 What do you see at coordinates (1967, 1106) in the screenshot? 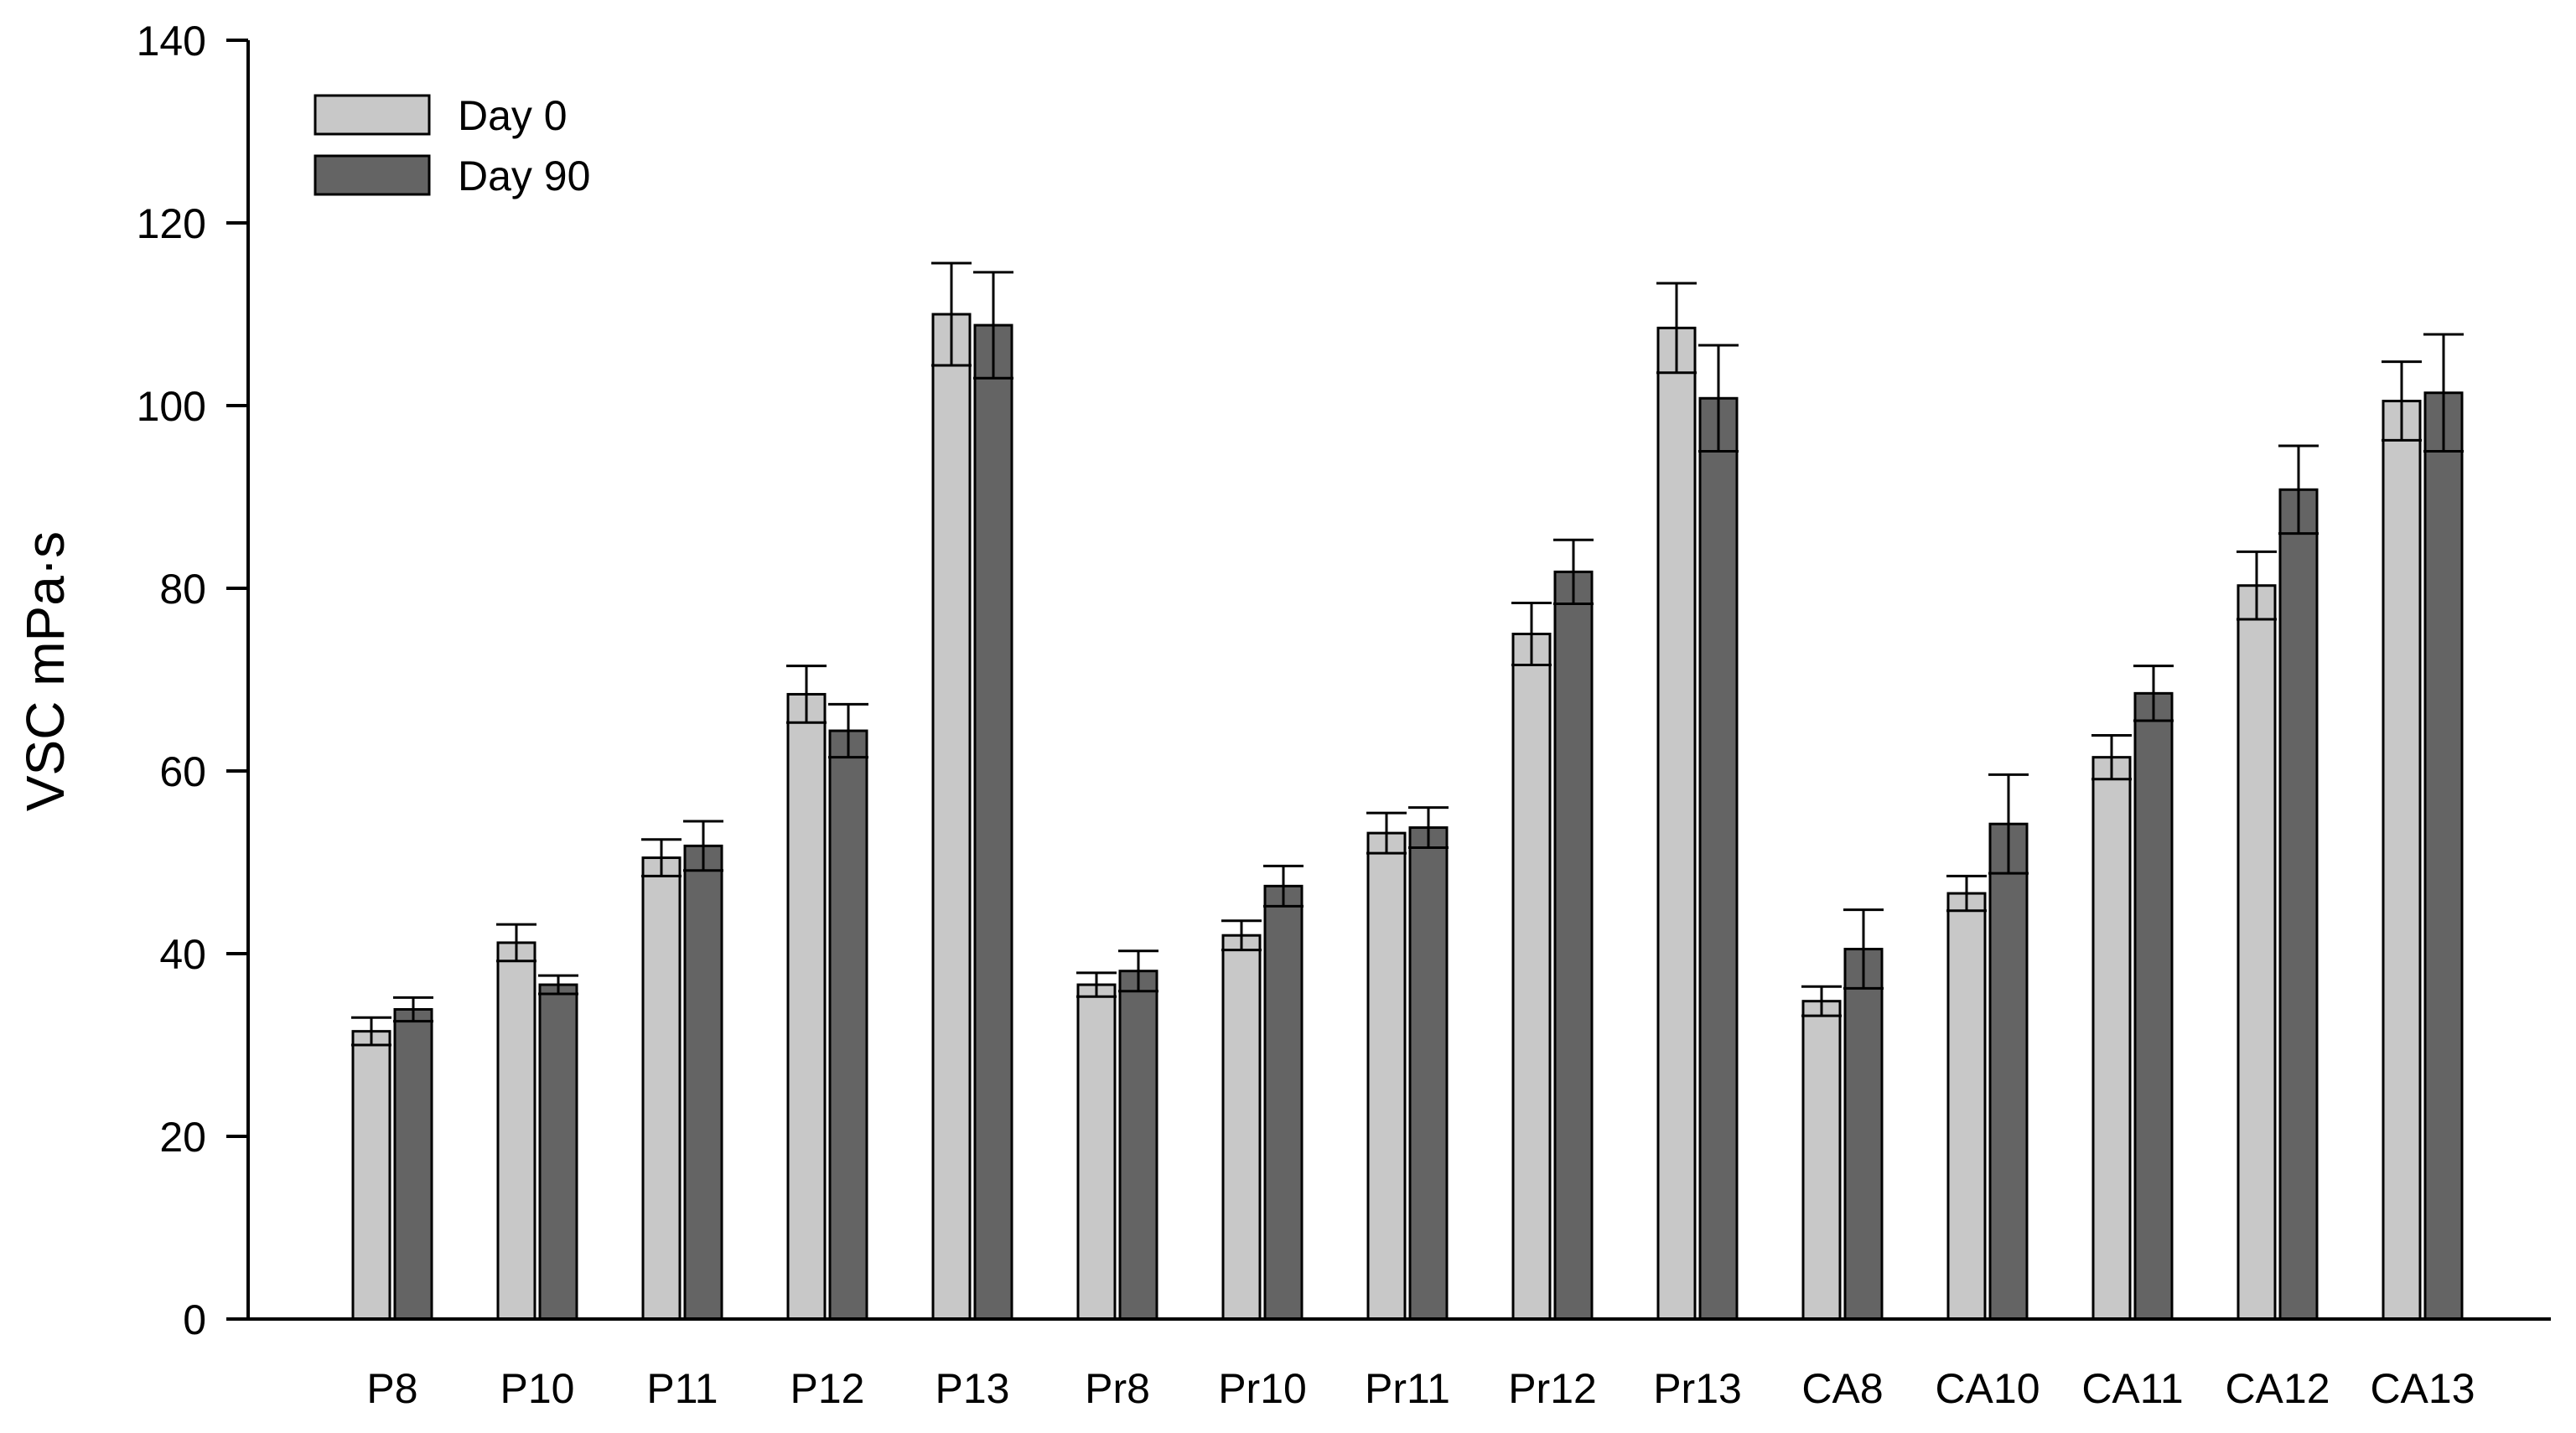
I see `bar-day-0-ca10` at bounding box center [1967, 1106].